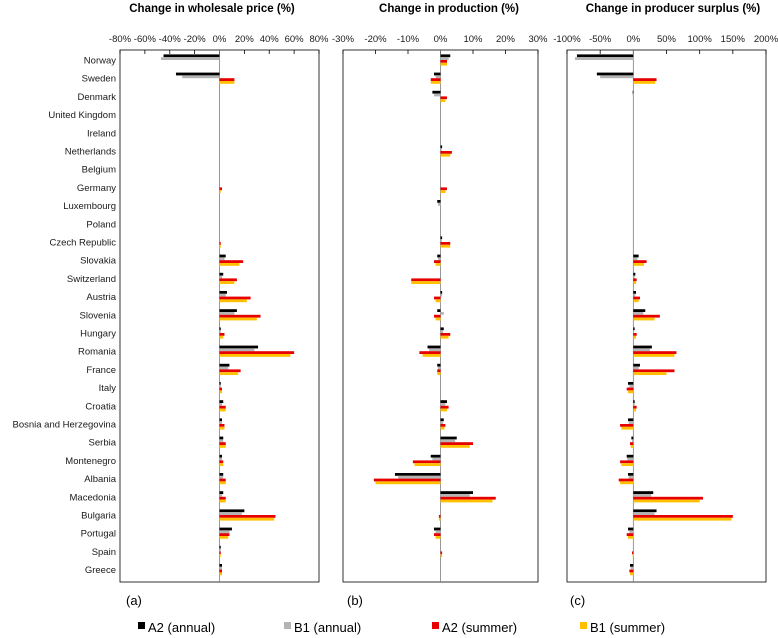 The width and height of the screenshot is (778, 638). What do you see at coordinates (120, 39) in the screenshot?
I see `tick-label: -80%` at bounding box center [120, 39].